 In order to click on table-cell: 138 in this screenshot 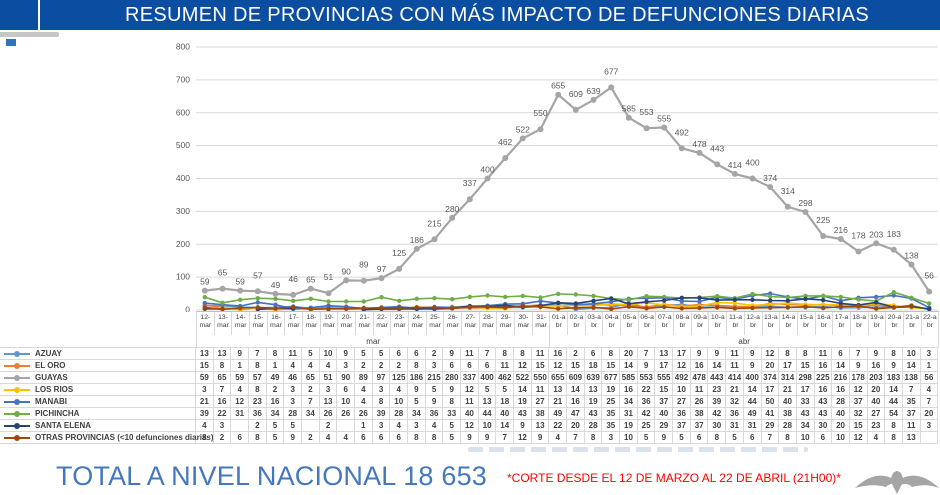, I will do `click(912, 377)`.